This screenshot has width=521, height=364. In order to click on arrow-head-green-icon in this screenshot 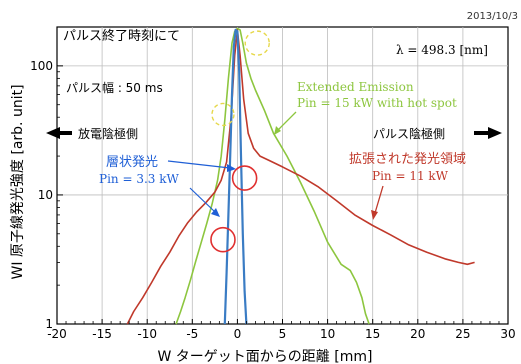, I will do `click(277, 130)`.